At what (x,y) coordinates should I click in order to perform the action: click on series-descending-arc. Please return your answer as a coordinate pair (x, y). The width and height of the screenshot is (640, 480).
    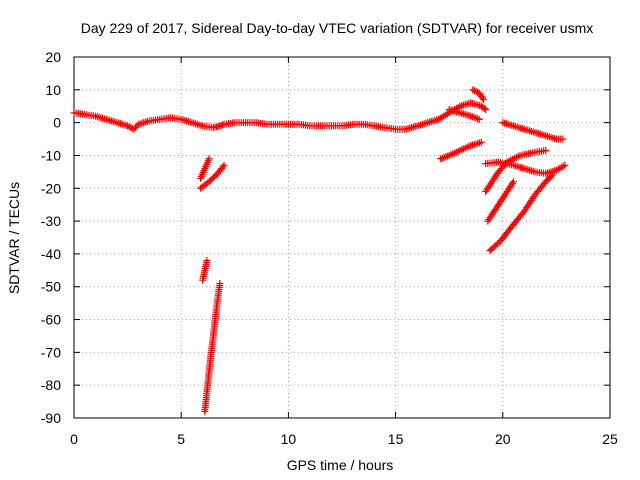
    Looking at the image, I should click on (461, 150).